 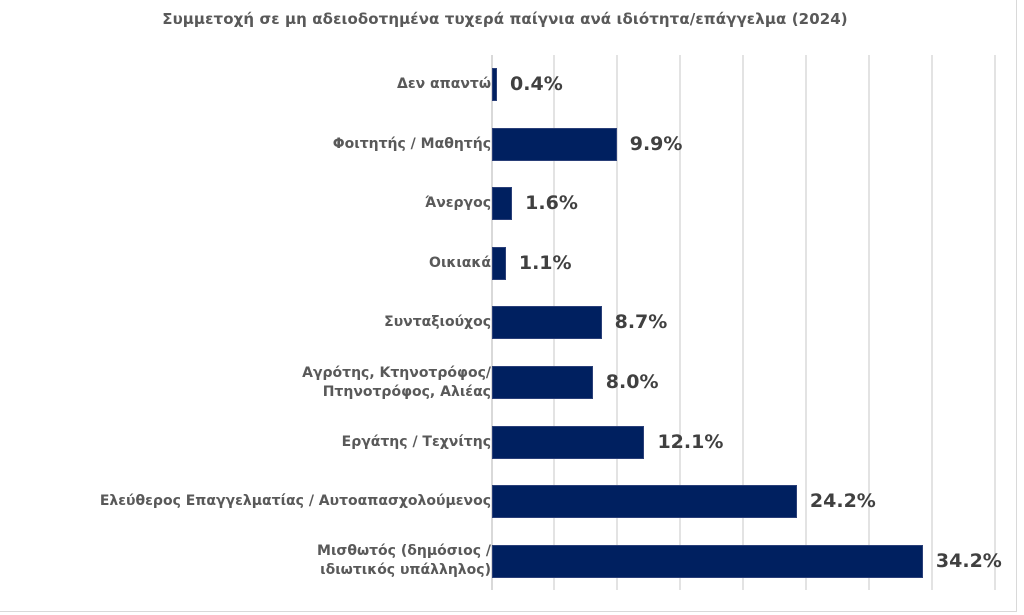 What do you see at coordinates (690, 441) in the screenshot?
I see `data-label: 12.1%` at bounding box center [690, 441].